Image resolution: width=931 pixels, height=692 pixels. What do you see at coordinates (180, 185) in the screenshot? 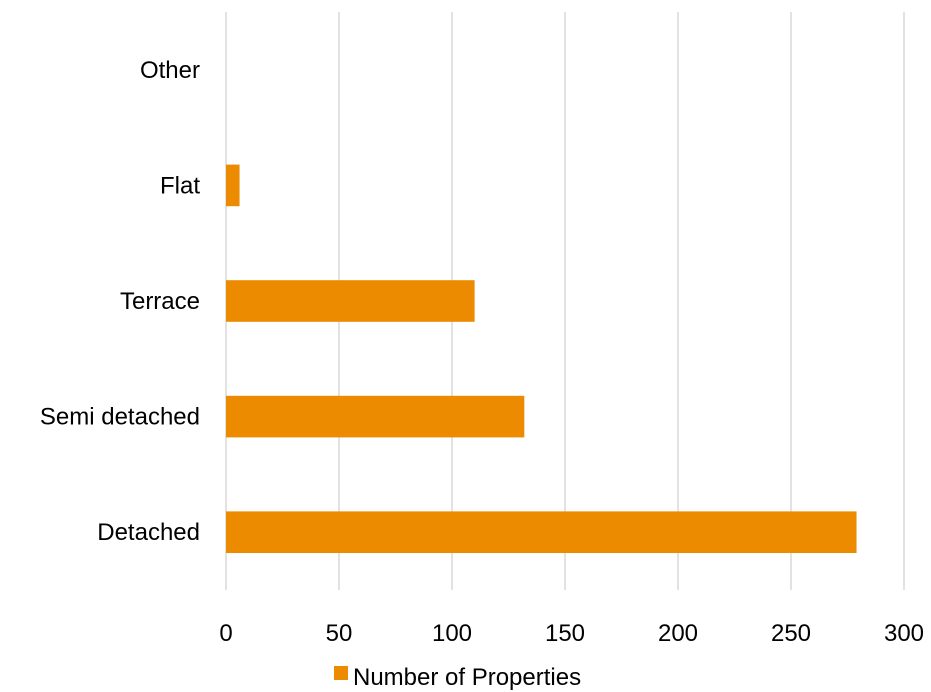
I see `category-label-flat: Flat` at bounding box center [180, 185].